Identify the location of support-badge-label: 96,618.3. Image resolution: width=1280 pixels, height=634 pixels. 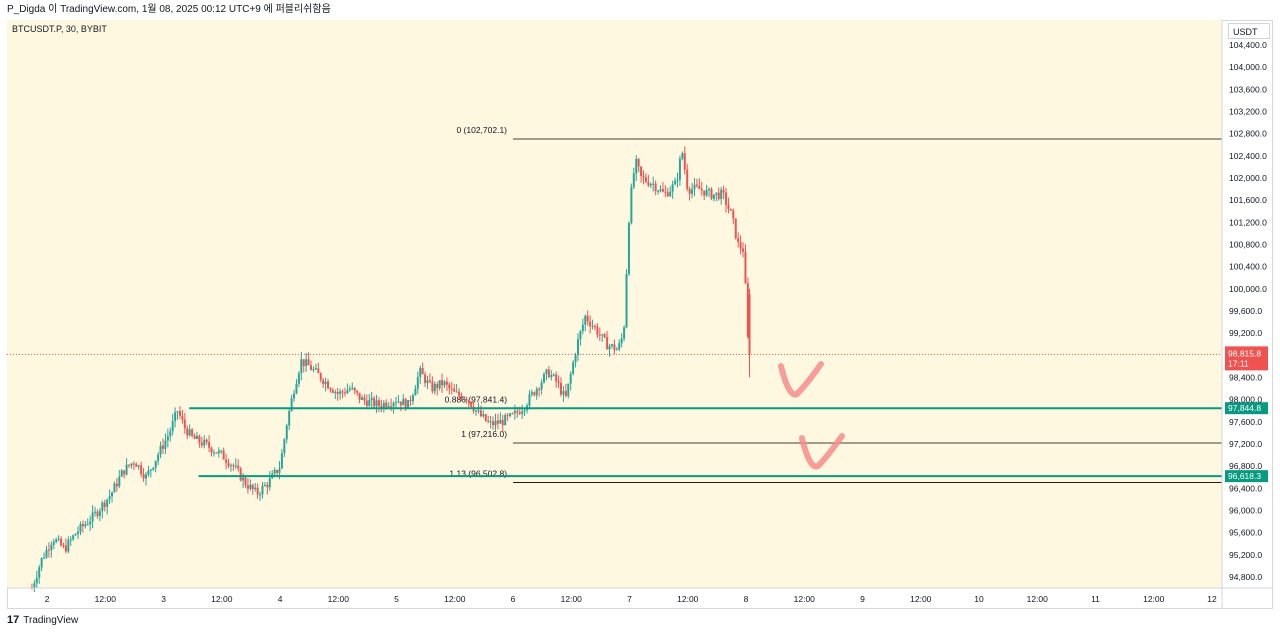
(1244, 476).